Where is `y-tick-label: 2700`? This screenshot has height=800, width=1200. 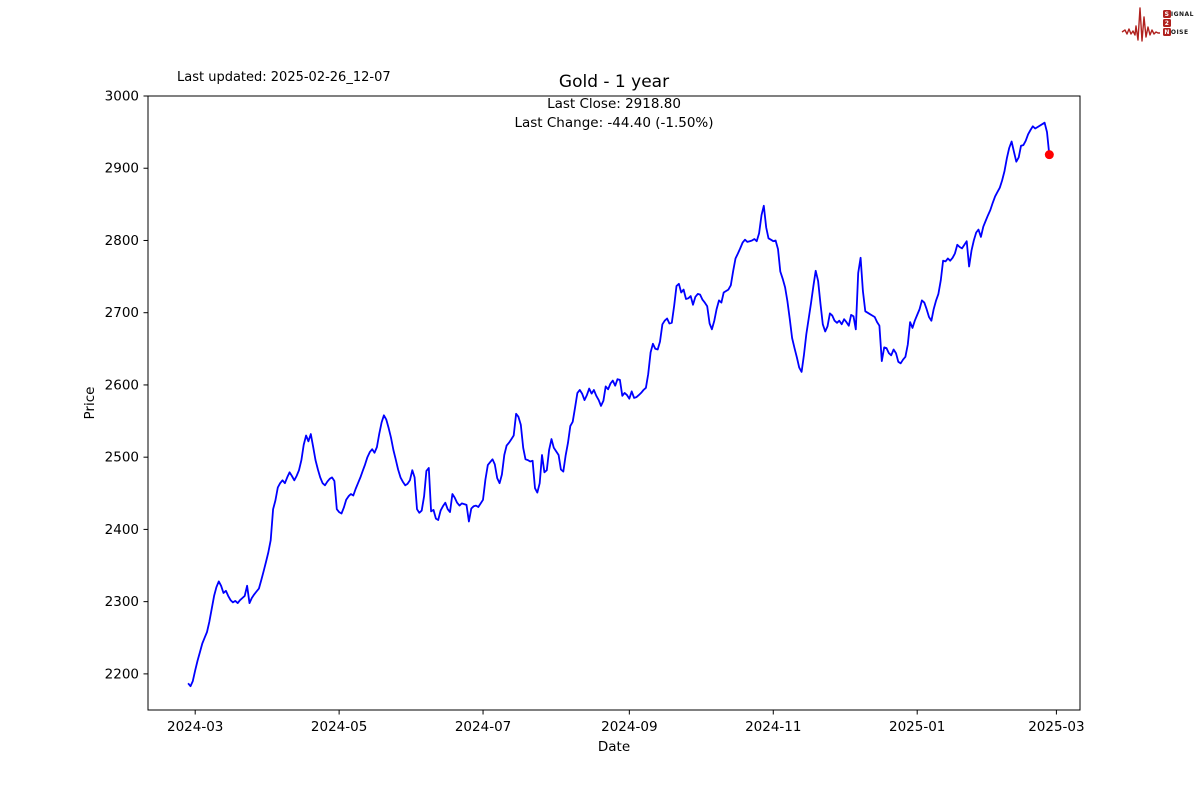 y-tick-label: 2700 is located at coordinates (122, 313).